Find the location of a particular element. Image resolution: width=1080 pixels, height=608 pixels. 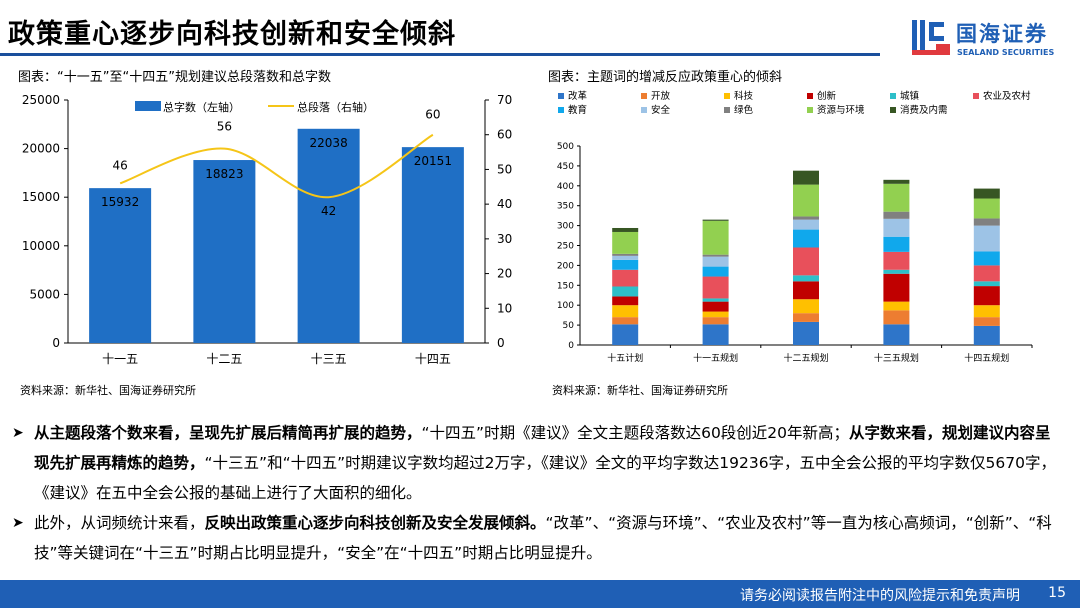

bar-data-label: 22038 is located at coordinates (329, 143).